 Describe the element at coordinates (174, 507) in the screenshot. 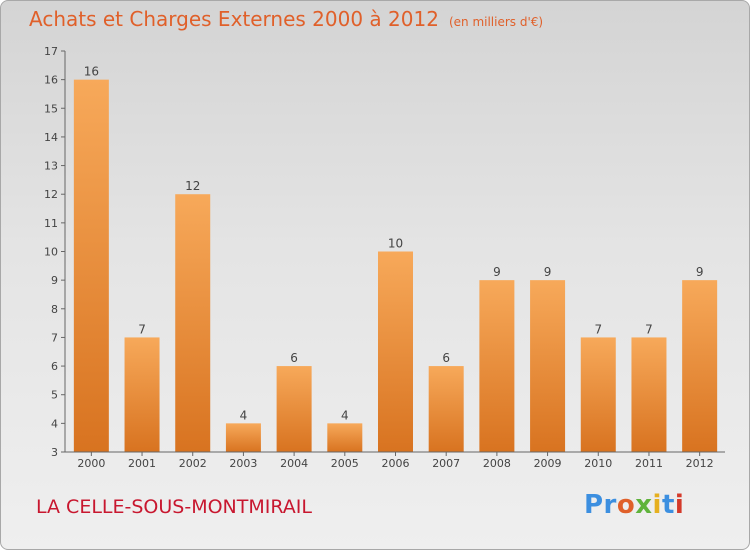

I see `commune-name: LA CELLE-SOUS-MONTMIRAIL` at that location.